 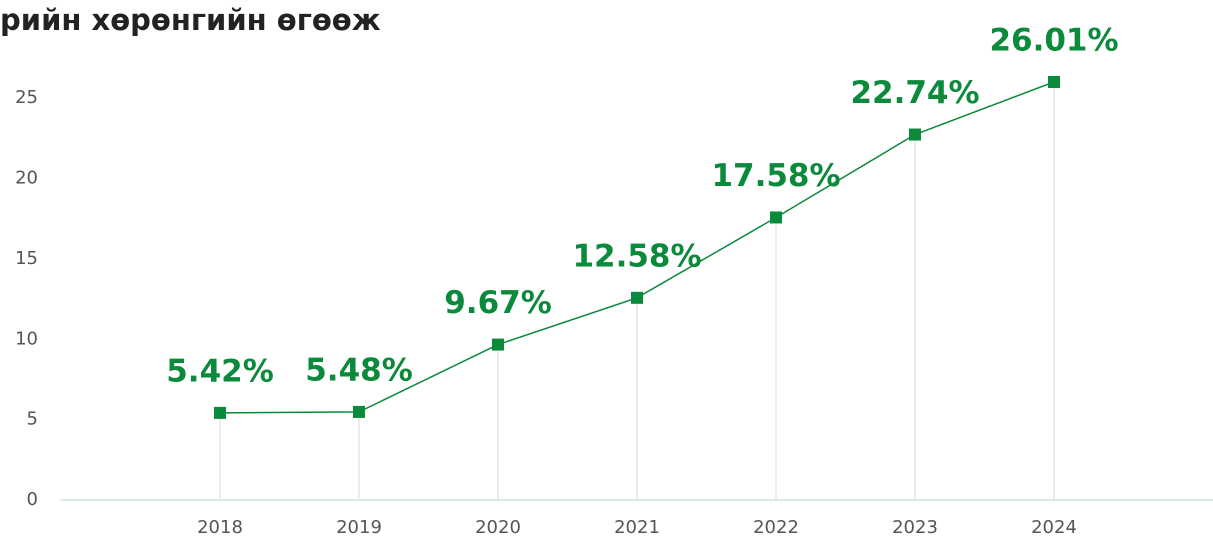 What do you see at coordinates (359, 370) in the screenshot?
I see `data-label: 5.48%` at bounding box center [359, 370].